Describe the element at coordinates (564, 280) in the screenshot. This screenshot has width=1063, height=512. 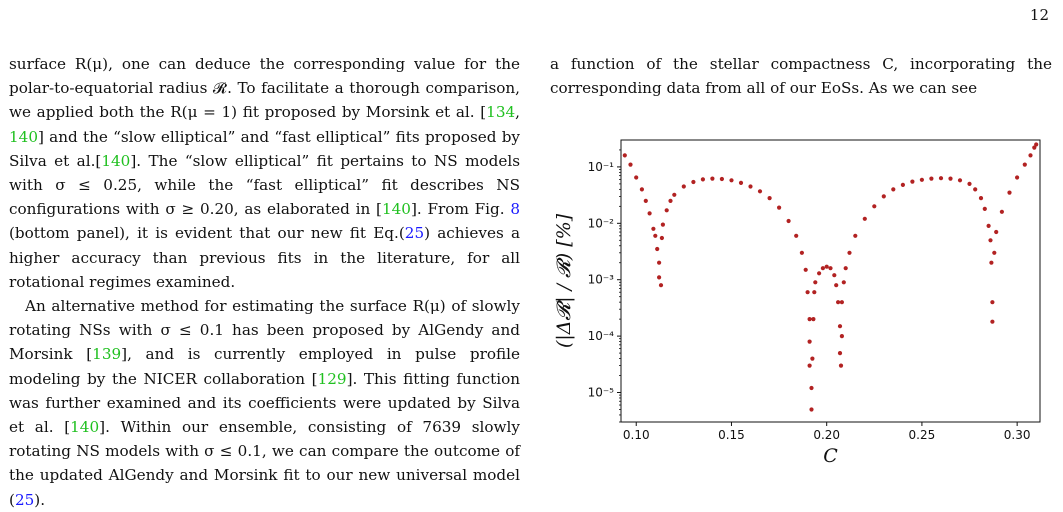
I see `y-axis-label: (|Δ𝓡| / 𝓡) [%]` at that location.